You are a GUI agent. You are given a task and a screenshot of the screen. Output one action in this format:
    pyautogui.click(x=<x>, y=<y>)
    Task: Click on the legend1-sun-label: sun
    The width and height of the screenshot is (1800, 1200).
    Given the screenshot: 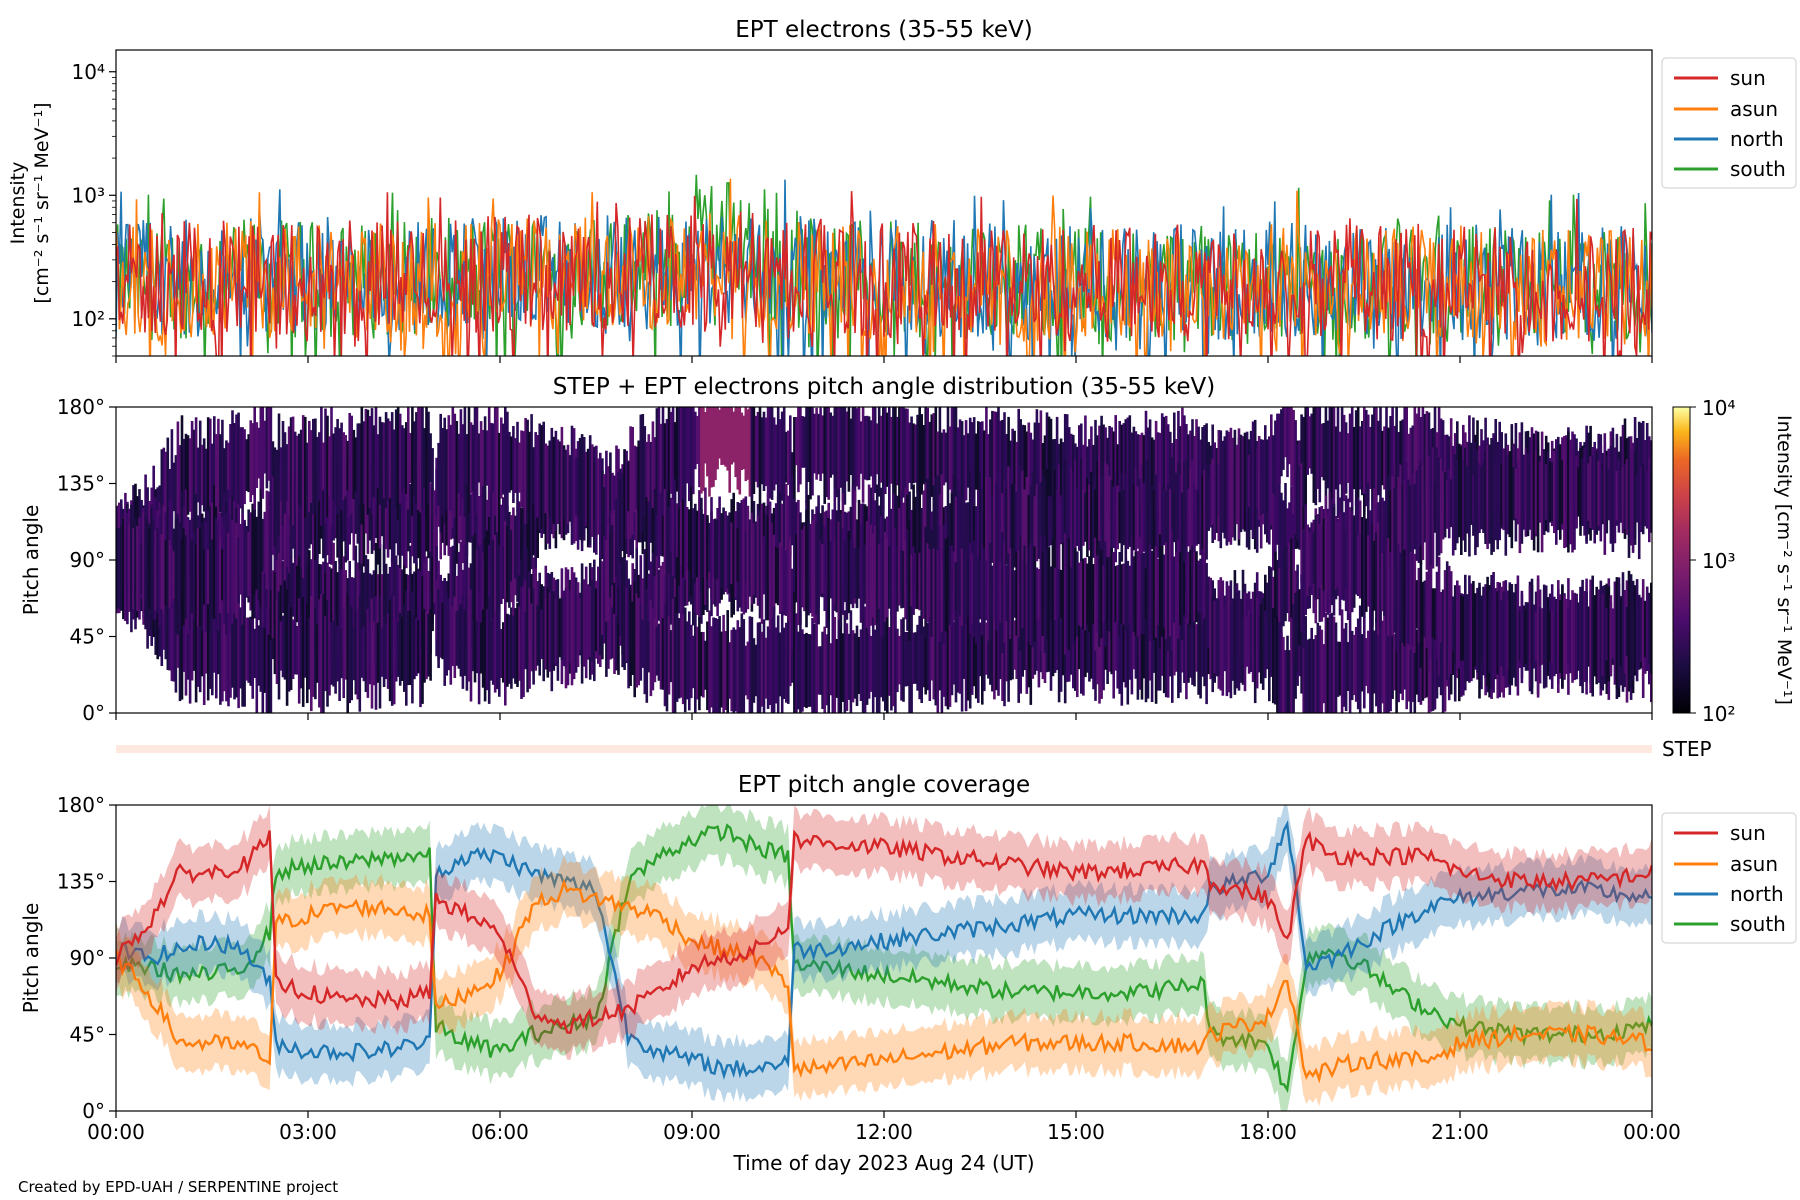 What is the action you would take?
    pyautogui.click(x=1748, y=78)
    